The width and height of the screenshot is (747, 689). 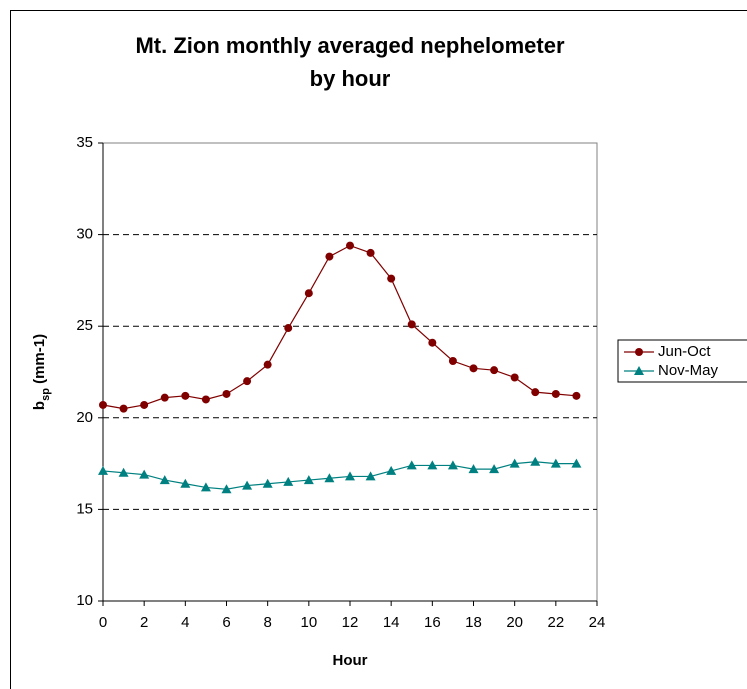 I want to click on y-tick-label: 15, so click(x=84, y=508).